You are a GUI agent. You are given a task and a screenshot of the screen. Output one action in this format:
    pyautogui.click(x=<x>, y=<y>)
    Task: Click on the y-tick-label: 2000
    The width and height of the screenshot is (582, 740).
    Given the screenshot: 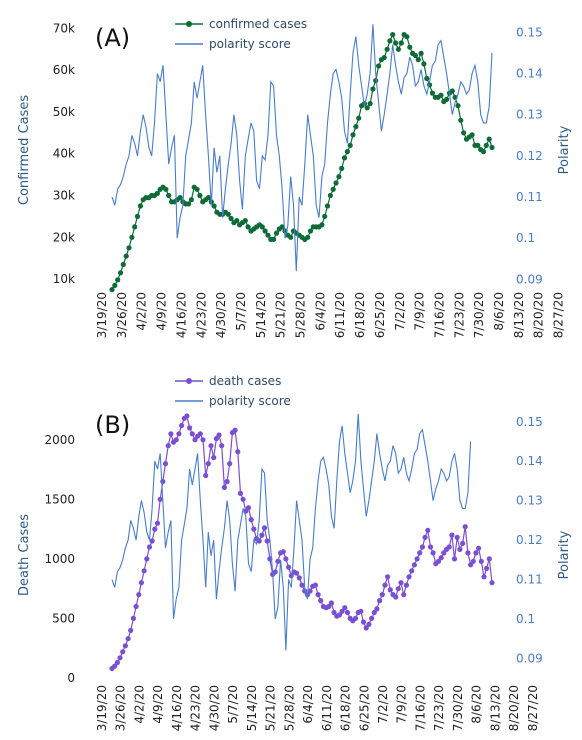 What is the action you would take?
    pyautogui.click(x=59, y=440)
    